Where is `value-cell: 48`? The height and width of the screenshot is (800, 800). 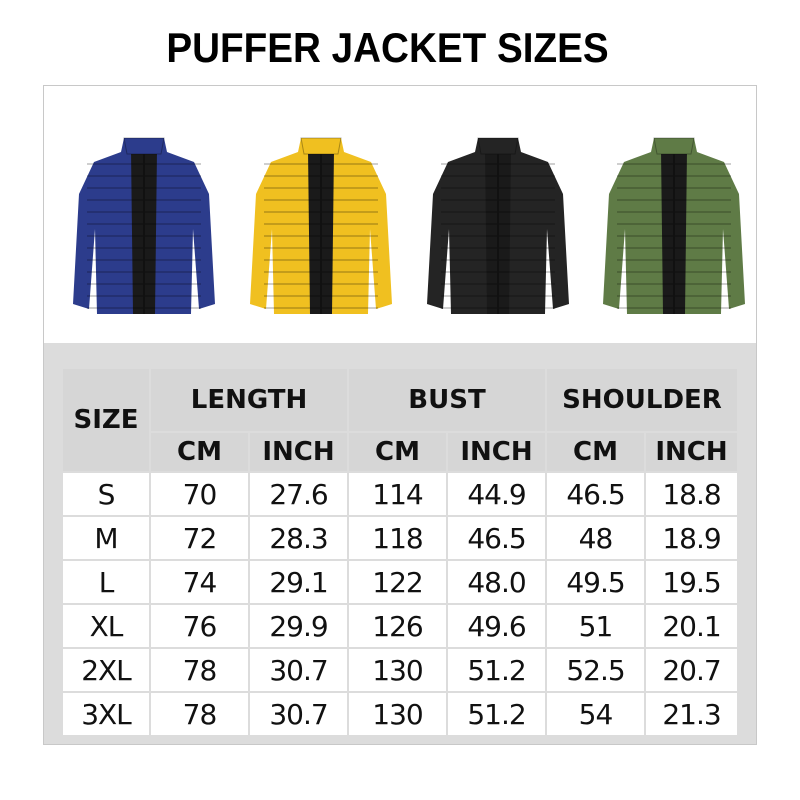 value-cell: 48 is located at coordinates (595, 538).